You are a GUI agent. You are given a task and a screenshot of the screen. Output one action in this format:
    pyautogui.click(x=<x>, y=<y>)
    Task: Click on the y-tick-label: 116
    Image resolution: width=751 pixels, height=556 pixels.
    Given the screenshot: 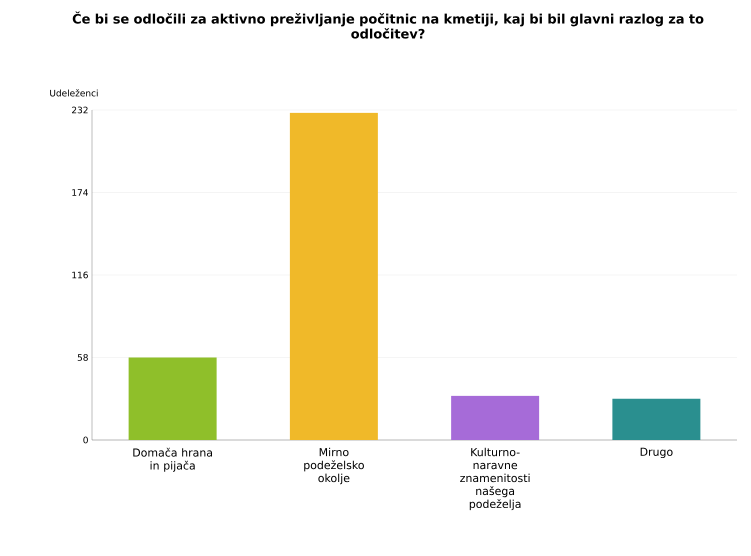 What is the action you would take?
    pyautogui.click(x=80, y=275)
    